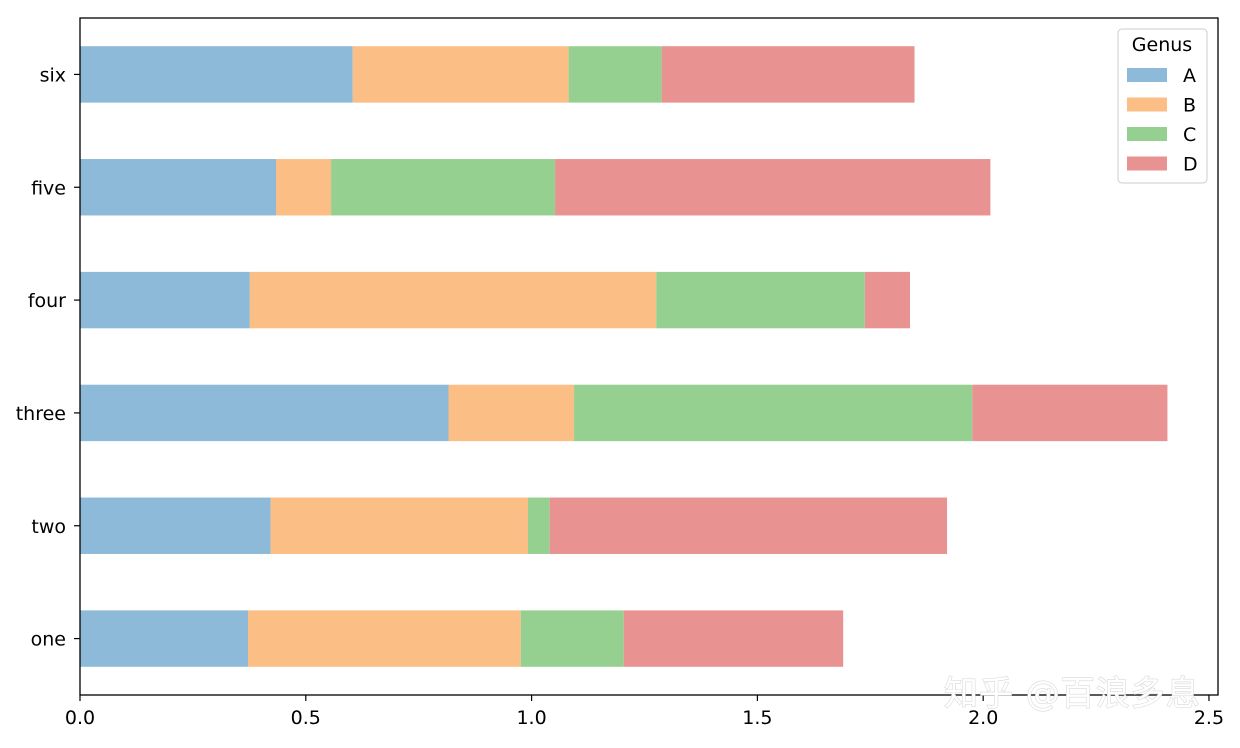 Image resolution: width=1240 pixels, height=748 pixels. I want to click on x-tick-label: 1.0, so click(531, 718).